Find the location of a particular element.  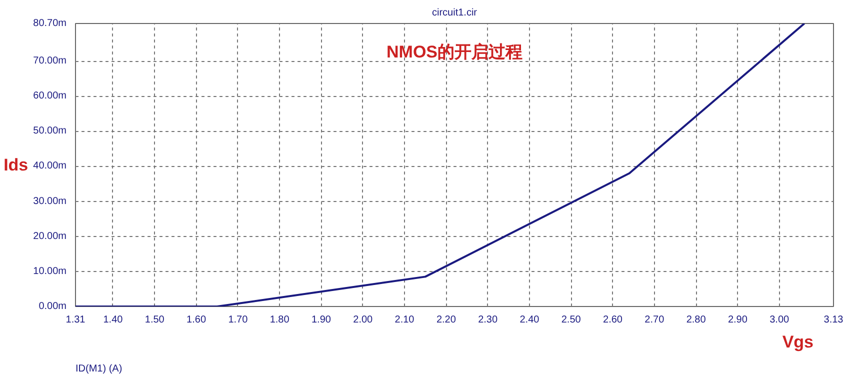

y-tick-label: 60.00m is located at coordinates (50, 96).